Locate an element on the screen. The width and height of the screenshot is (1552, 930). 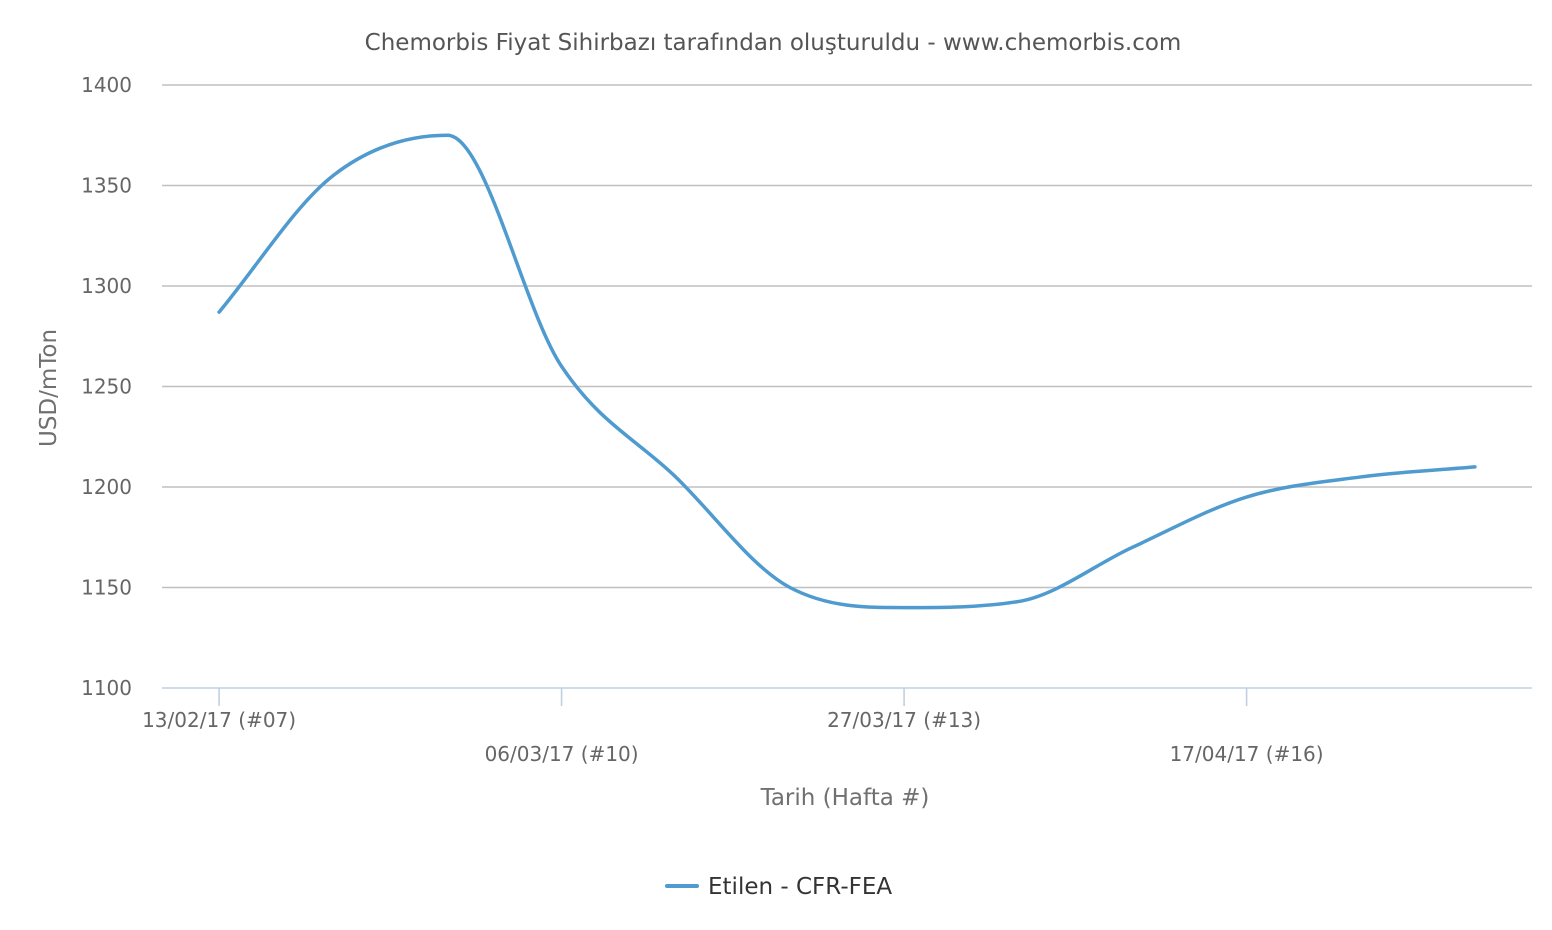
x-tick-label-13: 27/03/17 (#13) is located at coordinates (904, 720).